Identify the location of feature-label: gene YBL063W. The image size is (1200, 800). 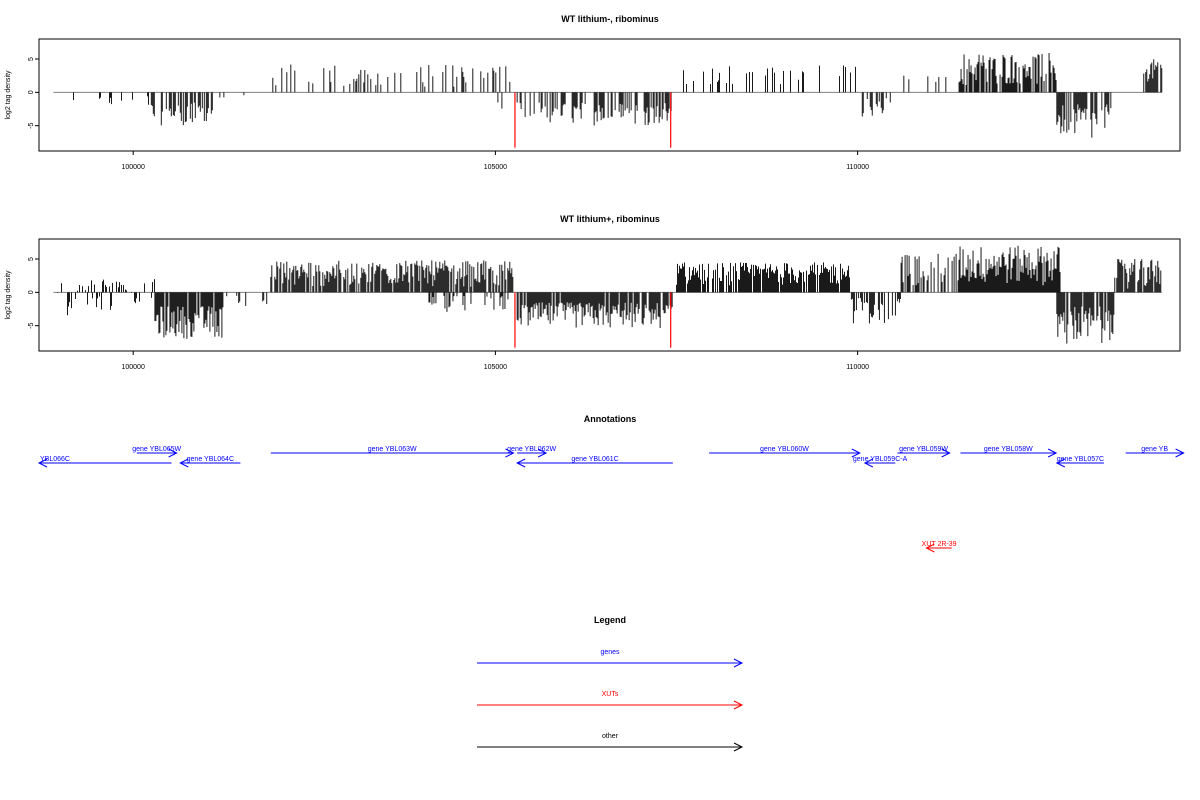
(392, 449).